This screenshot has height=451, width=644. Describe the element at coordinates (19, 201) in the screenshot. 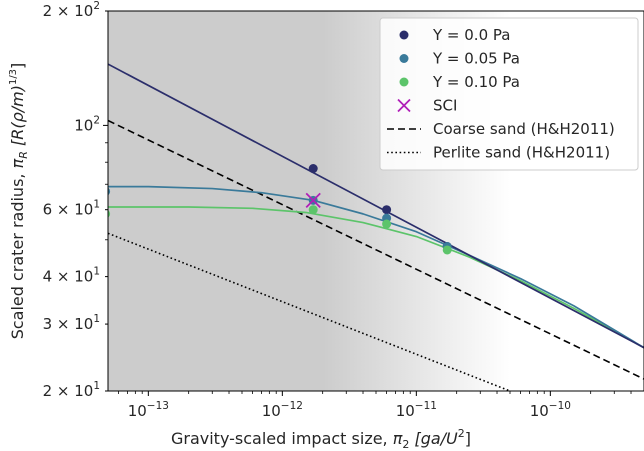

I see `y-axis-label: Scaled crater radius, πR [R(ρ/m)1/3]` at that location.